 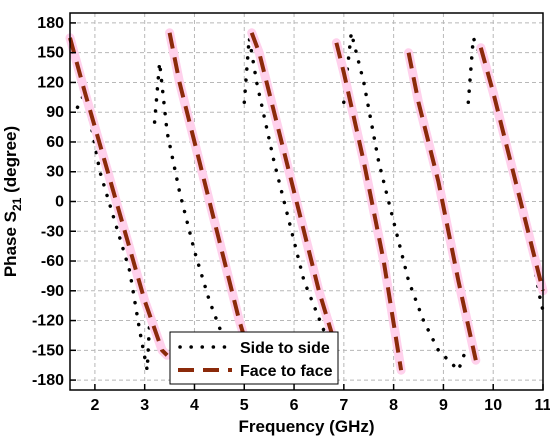 What do you see at coordinates (286, 371) in the screenshot?
I see `legend-label: Face to face` at bounding box center [286, 371].